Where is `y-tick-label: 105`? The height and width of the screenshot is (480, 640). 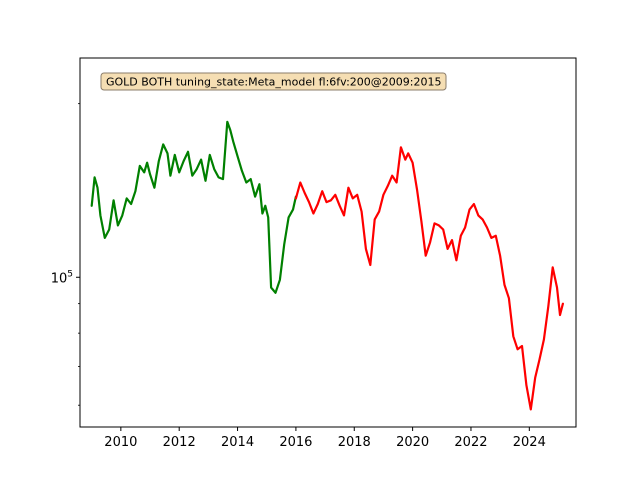
y-tick-label: 105 is located at coordinates (62, 277).